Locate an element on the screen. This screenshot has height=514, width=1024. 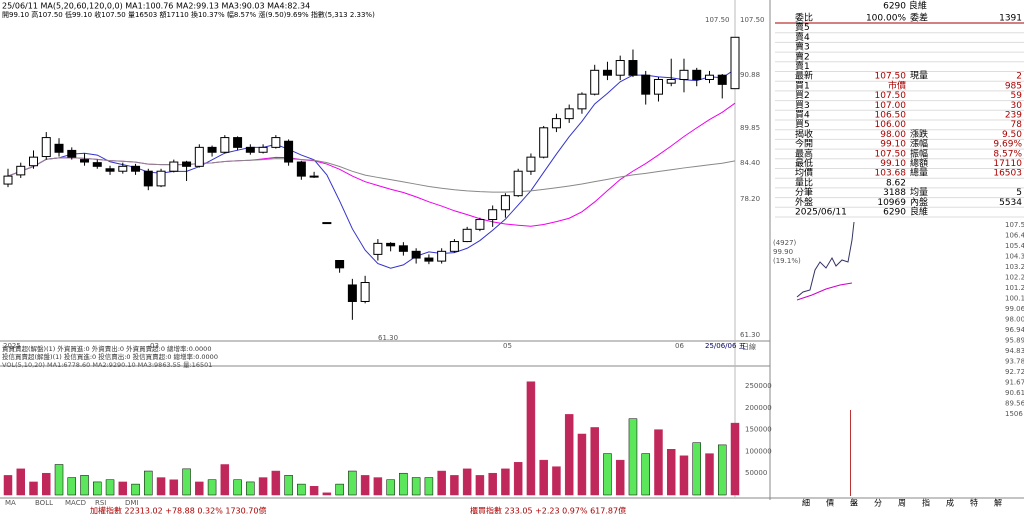
intraday-label: 89.56 is located at coordinates (1014, 404).